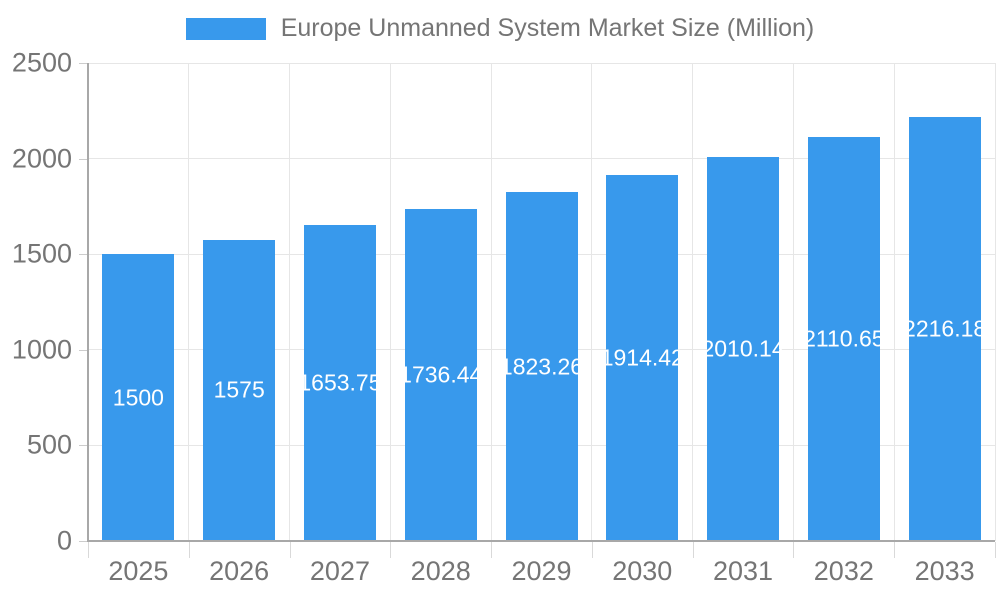  What do you see at coordinates (239, 390) in the screenshot?
I see `bar-2026` at bounding box center [239, 390].